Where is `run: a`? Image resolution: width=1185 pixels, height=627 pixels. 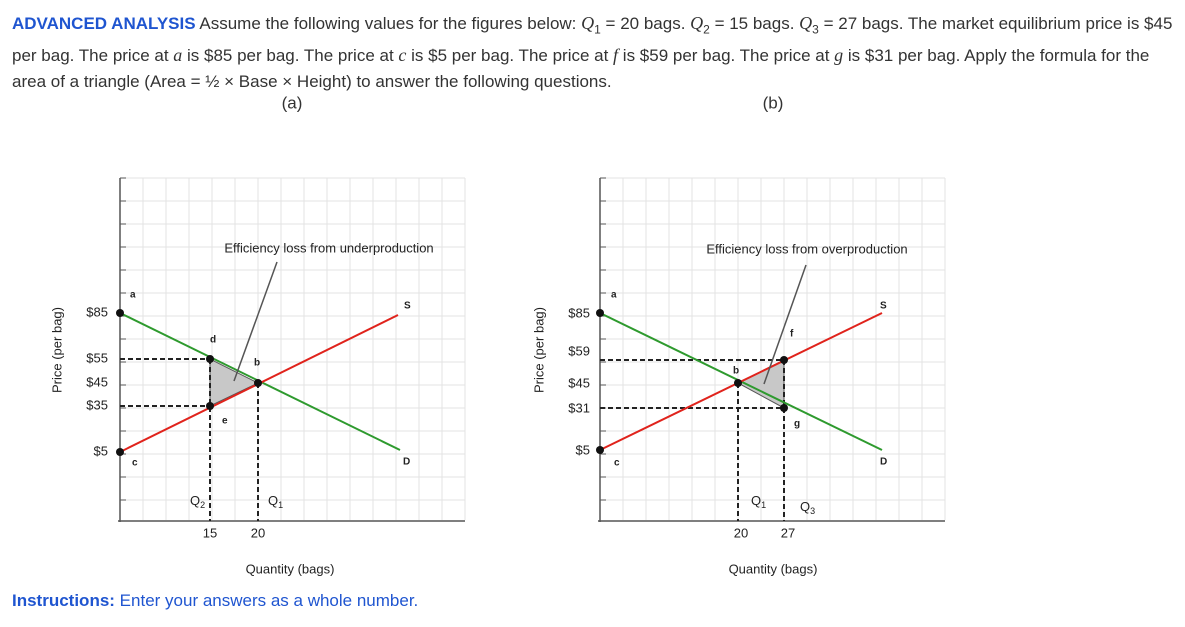
run: a is located at coordinates (178, 55).